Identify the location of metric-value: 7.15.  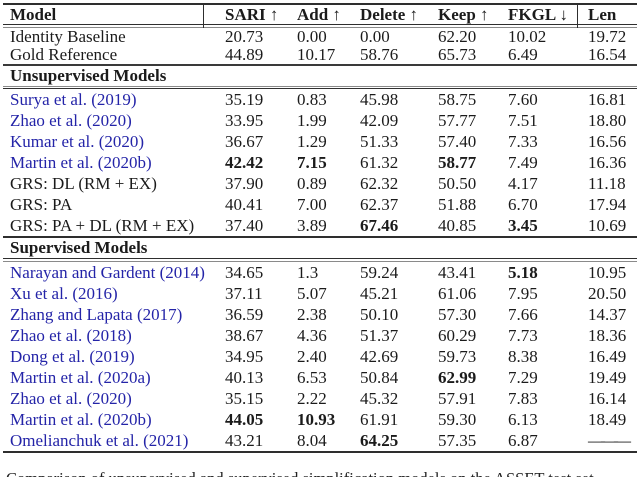
(312, 162).